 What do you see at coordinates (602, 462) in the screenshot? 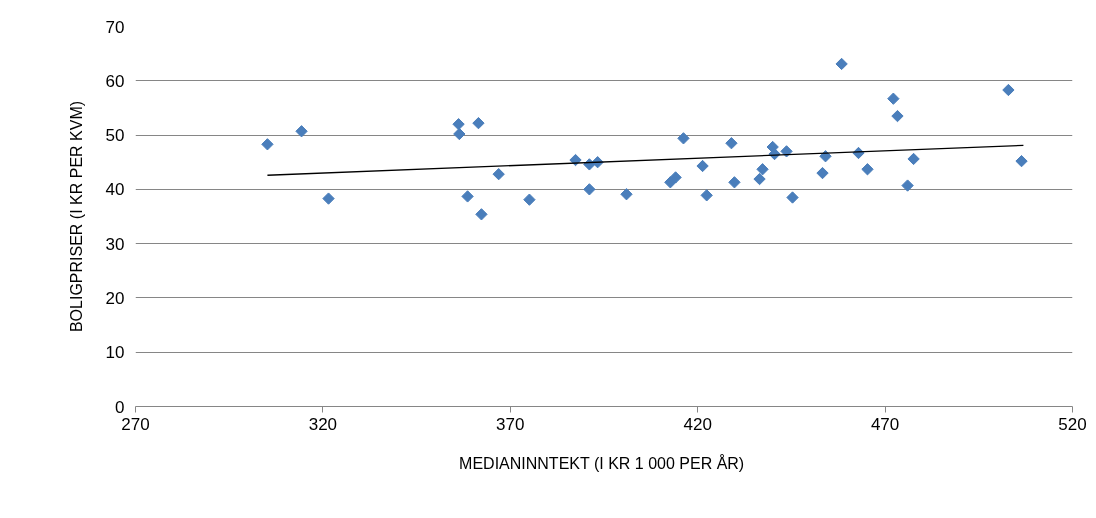
I see `x-axis-title: MEDIANINNTEKT (I KR 1 000 PER ÅR)` at bounding box center [602, 462].